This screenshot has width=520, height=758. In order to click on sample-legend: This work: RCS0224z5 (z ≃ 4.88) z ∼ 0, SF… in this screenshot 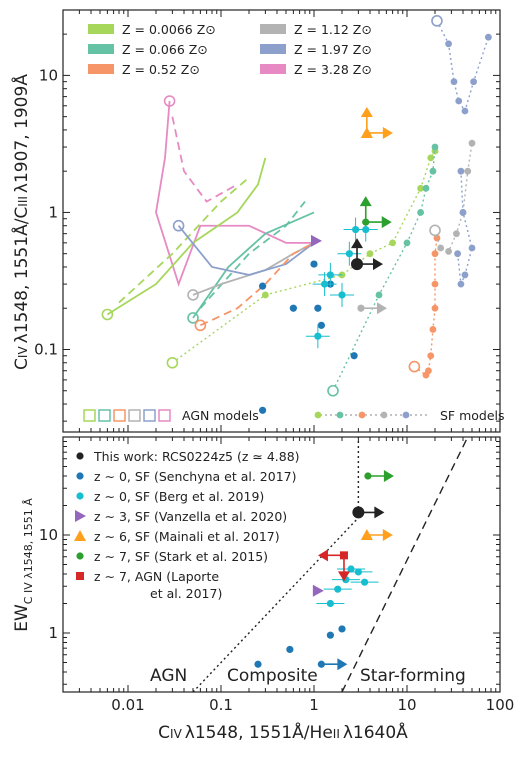, I will do `click(187, 525)`.